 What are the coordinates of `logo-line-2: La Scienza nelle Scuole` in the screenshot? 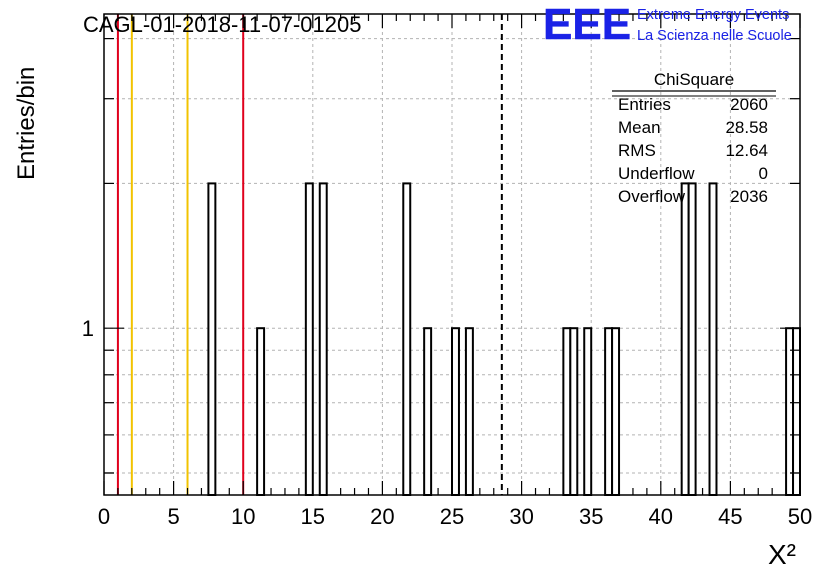 It's located at (714, 36).